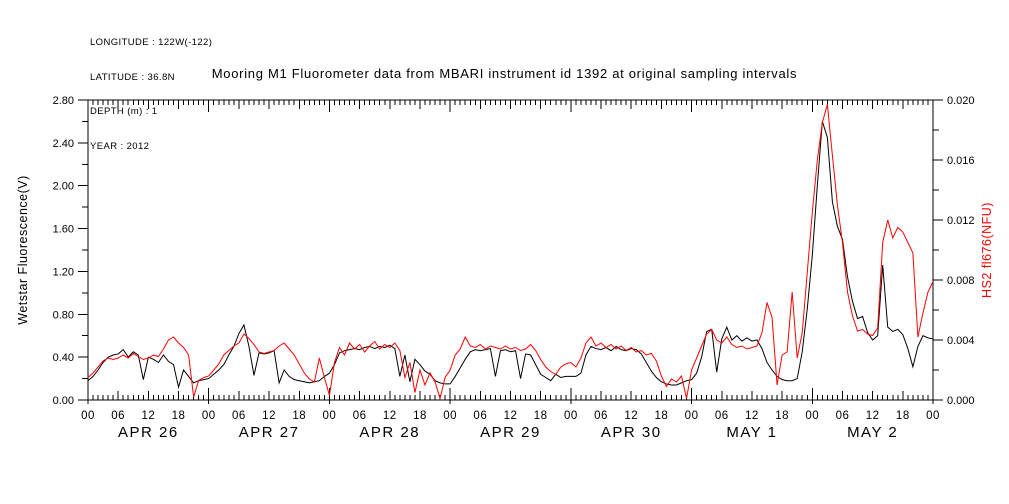 This screenshot has width=1009, height=504. I want to click on x-axis-day-label: MAY 1, so click(751, 432).